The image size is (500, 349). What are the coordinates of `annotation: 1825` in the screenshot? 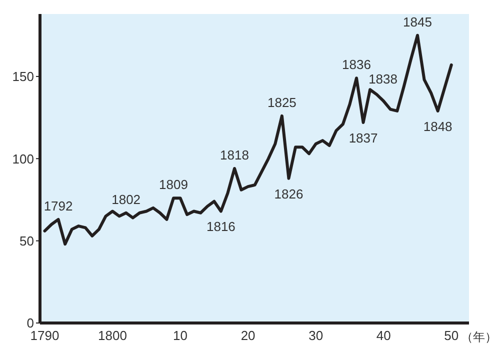 It's located at (281, 102).